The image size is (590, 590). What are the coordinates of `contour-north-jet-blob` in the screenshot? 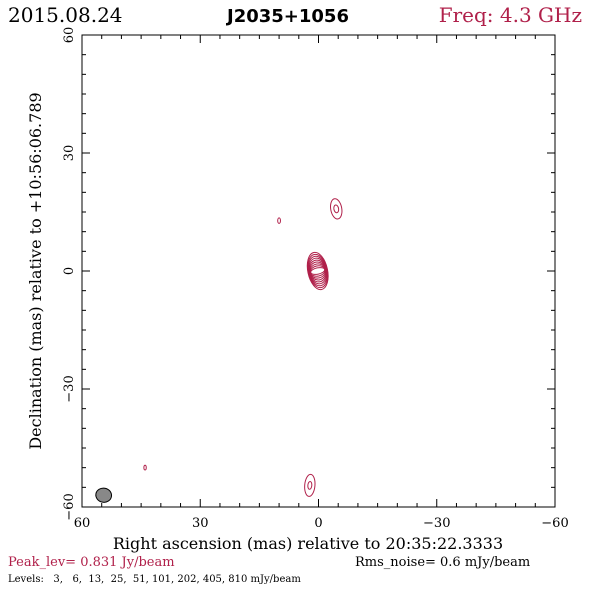 It's located at (336, 209).